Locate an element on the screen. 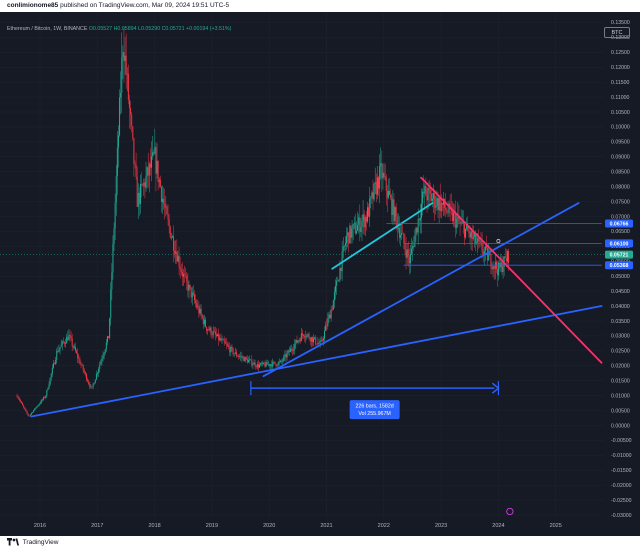  x-tick-label: 2023 is located at coordinates (441, 526).